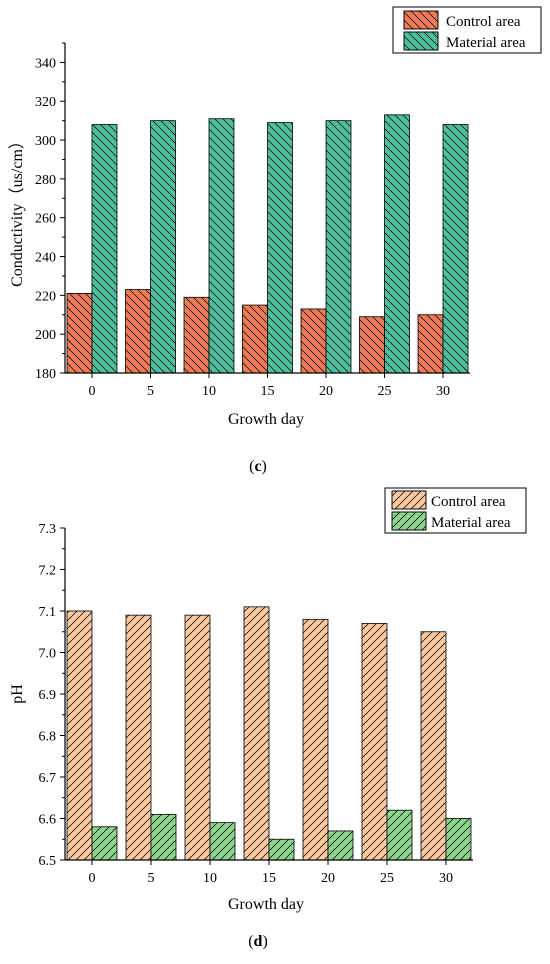  What do you see at coordinates (45, 296) in the screenshot?
I see `y-tick-label-c-220: 220` at bounding box center [45, 296].